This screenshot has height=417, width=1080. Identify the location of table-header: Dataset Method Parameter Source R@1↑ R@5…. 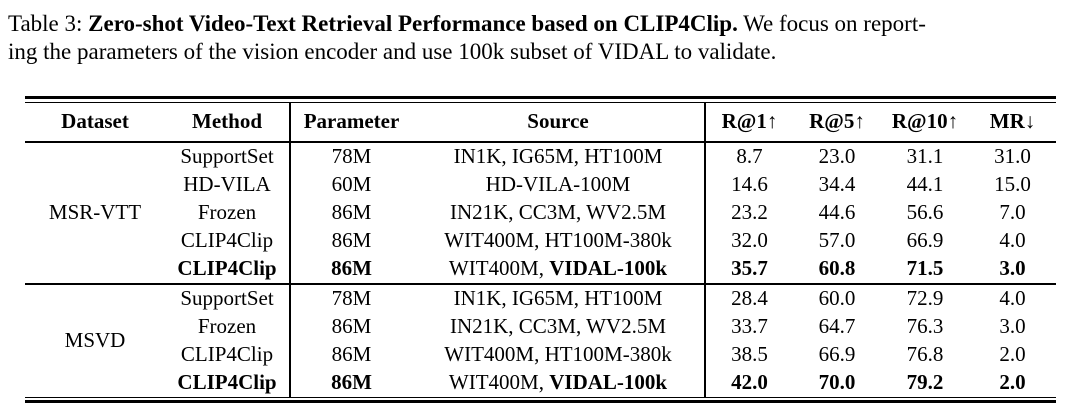
(540, 122).